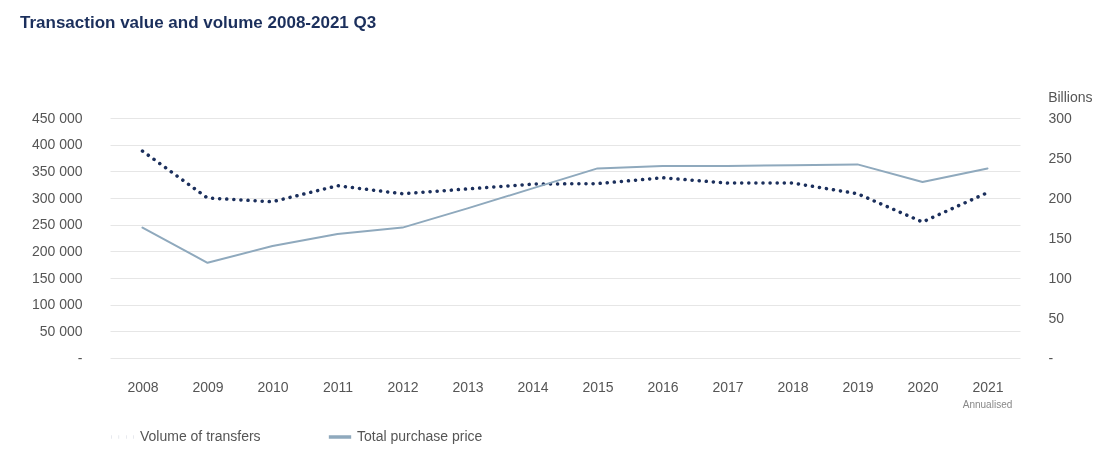  I want to click on y-tick-label: 150 000, so click(57, 277).